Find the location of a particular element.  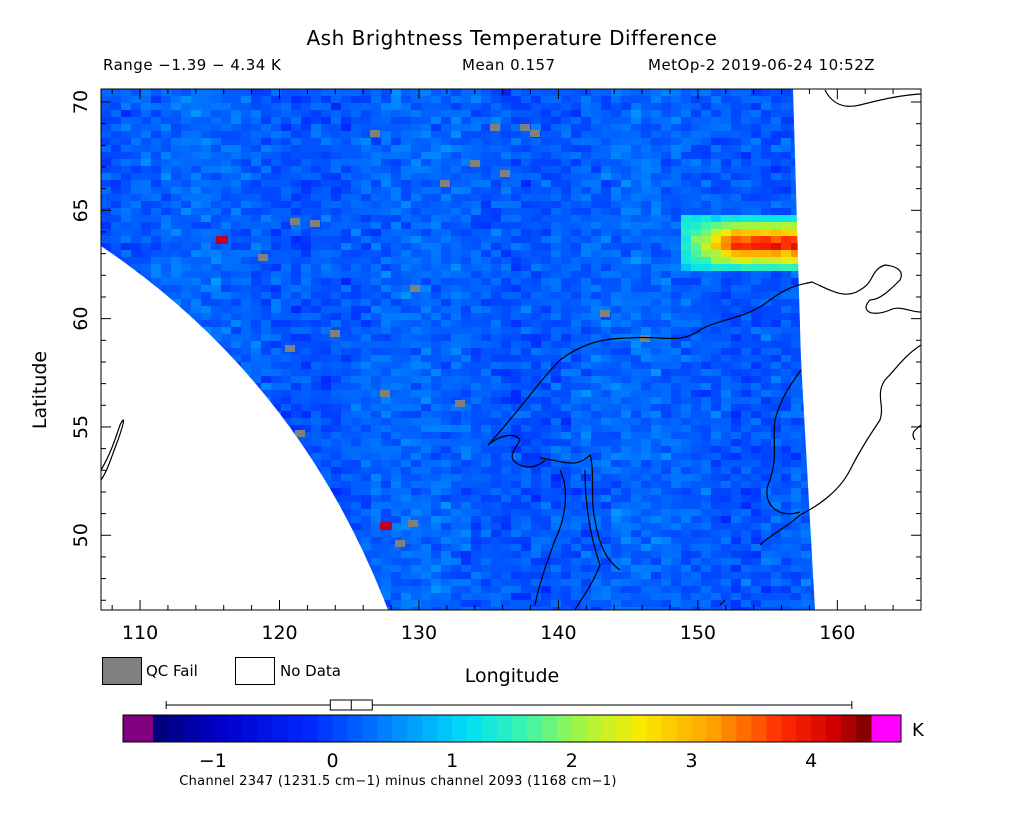

mean-readout: Mean 0.157 is located at coordinates (509, 65).